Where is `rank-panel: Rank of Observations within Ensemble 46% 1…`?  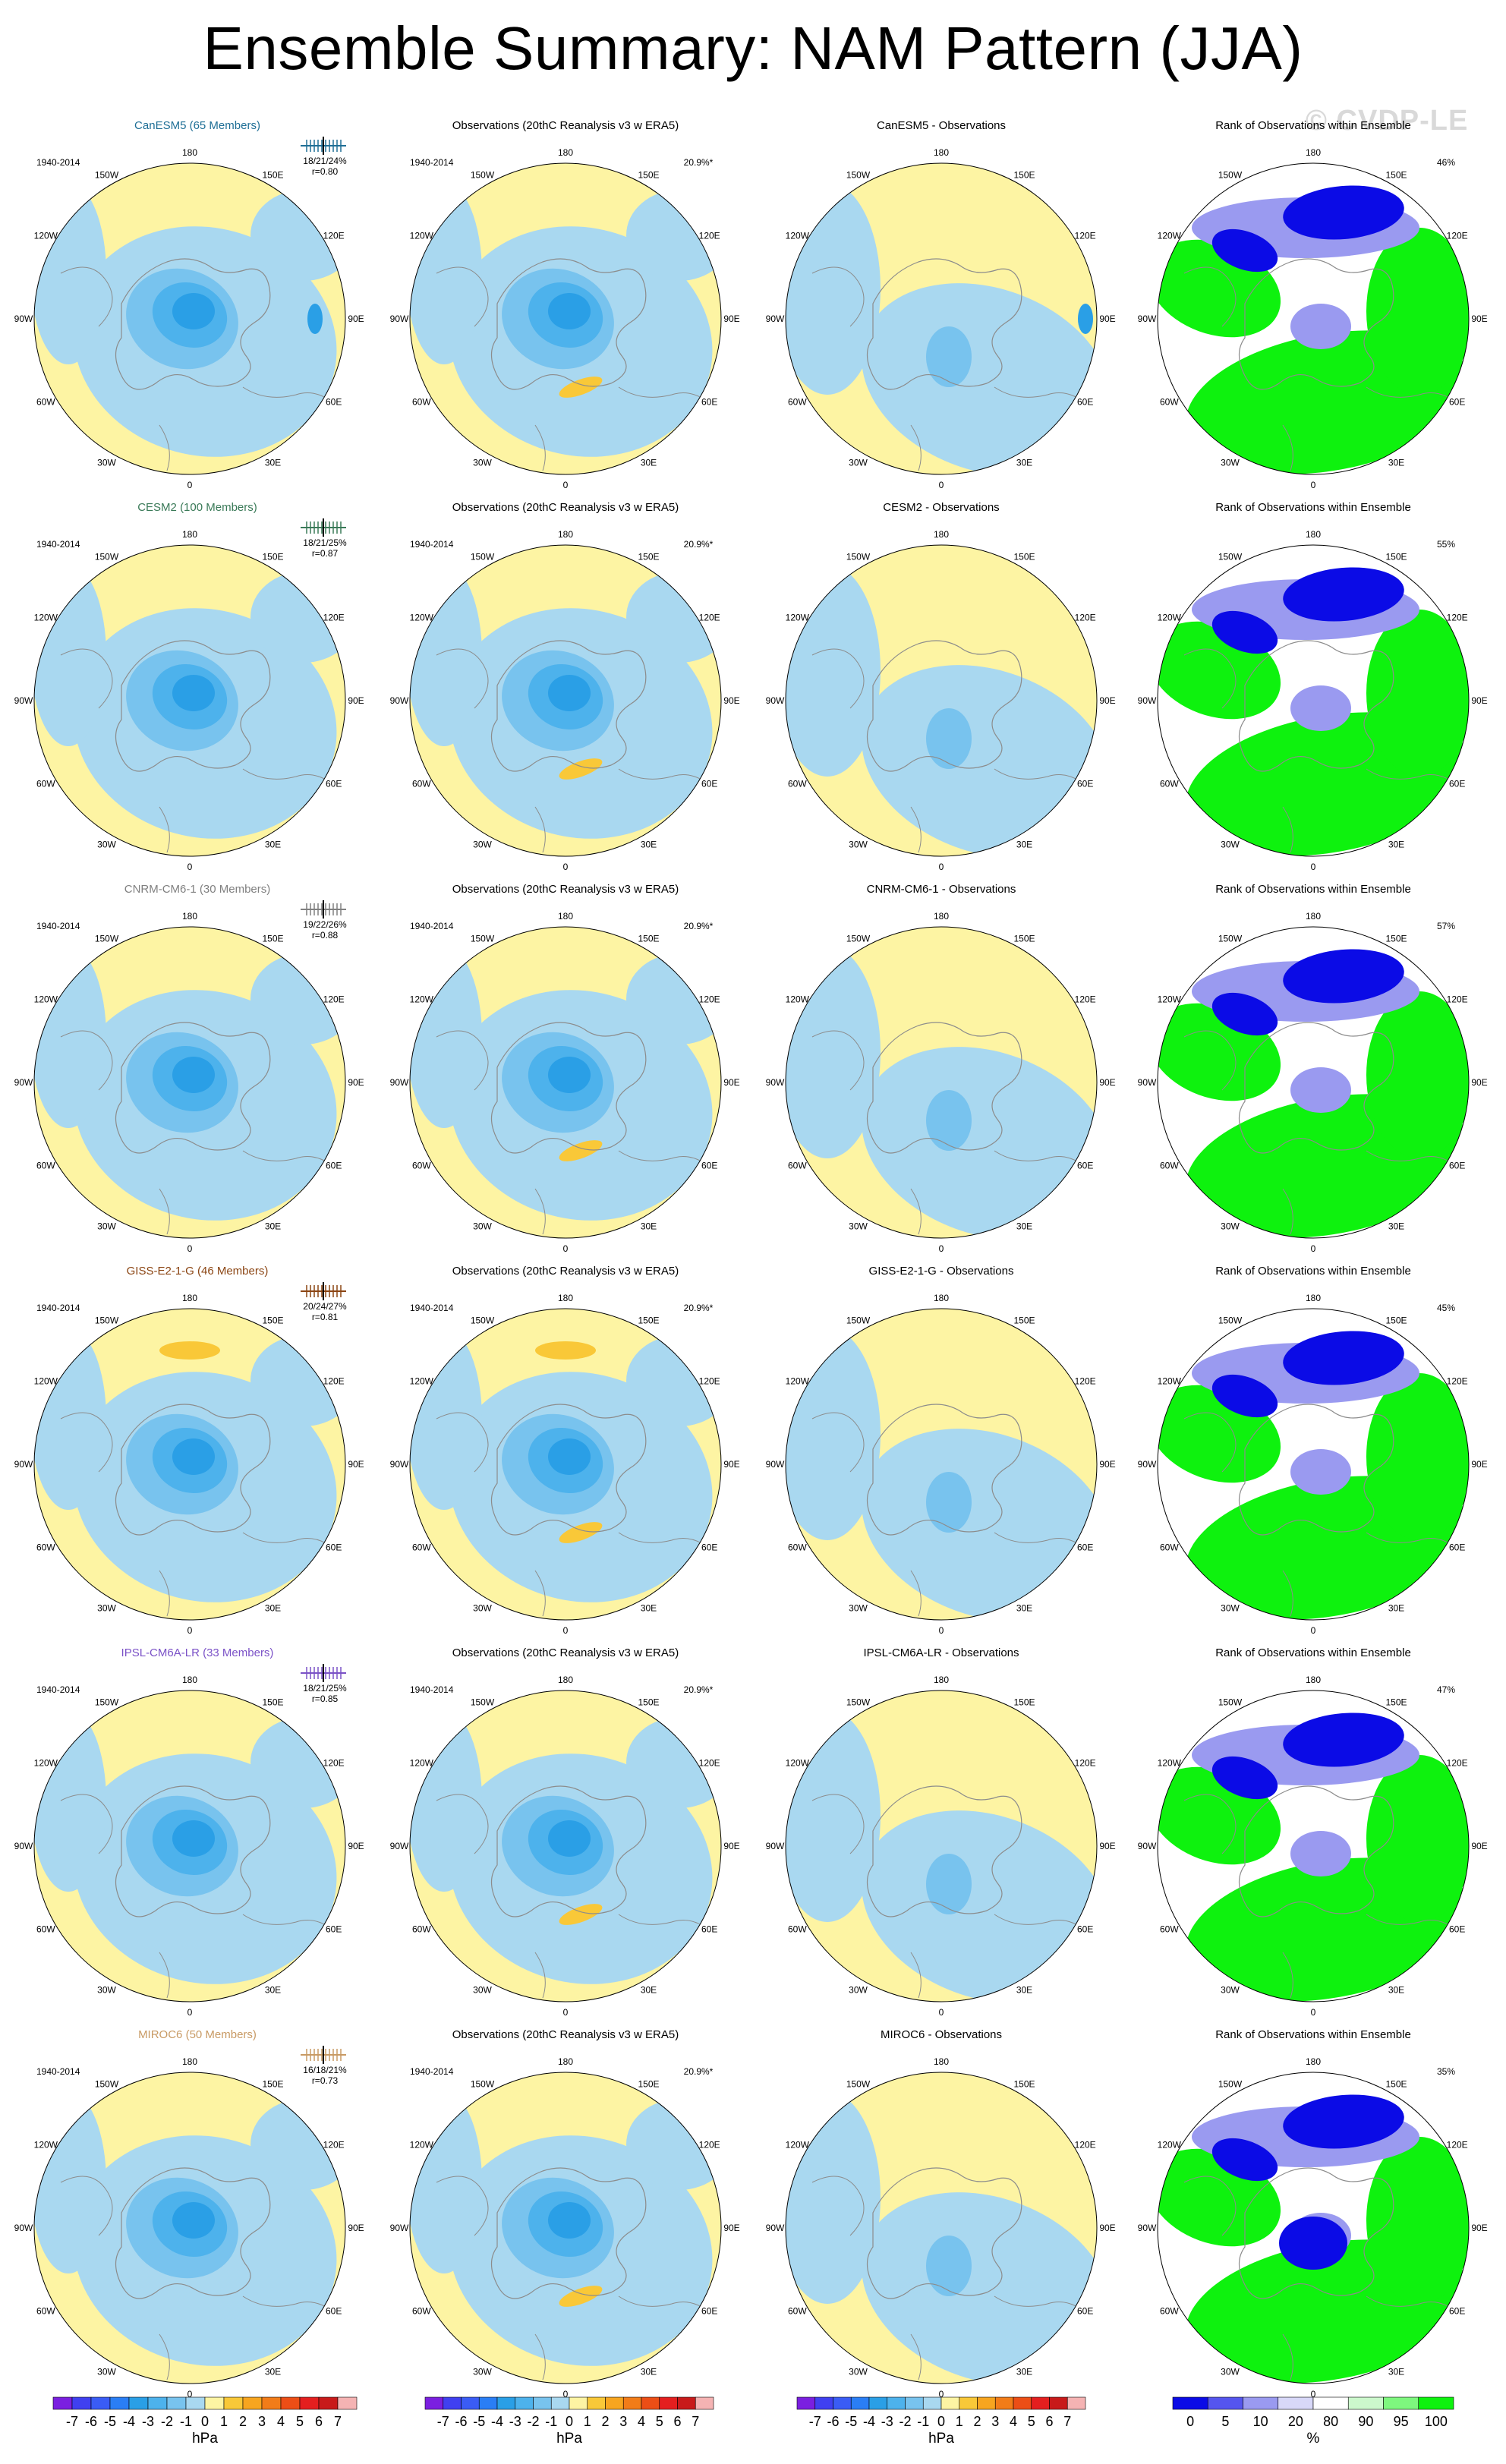 rank-panel: Rank of Observations within Ensemble 46% 1… is located at coordinates (1313, 304).